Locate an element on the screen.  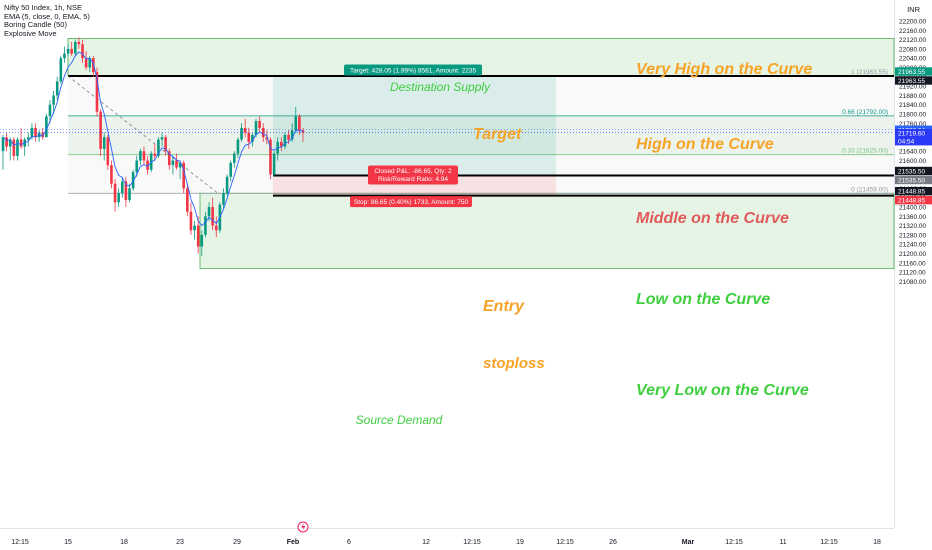
indicator-explosive-move: Explosive Move is located at coordinates (30, 33).